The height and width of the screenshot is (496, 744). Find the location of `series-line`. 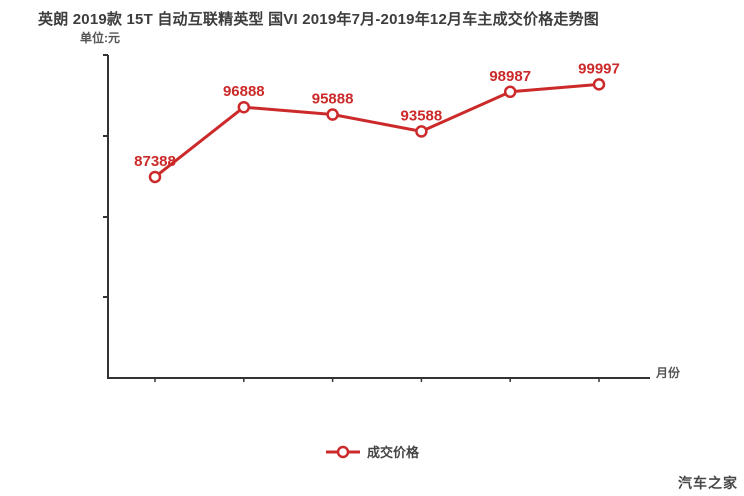

series-line is located at coordinates (377, 130).